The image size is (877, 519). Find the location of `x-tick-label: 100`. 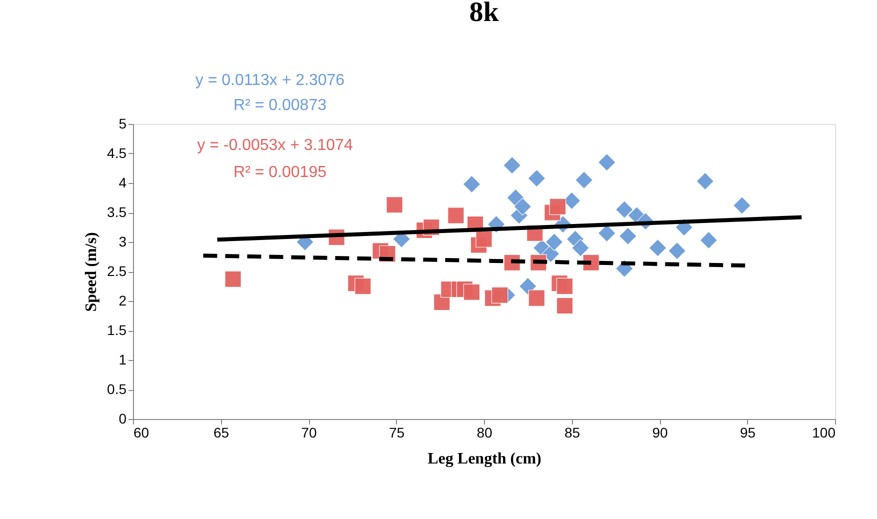

x-tick-label: 100 is located at coordinates (824, 432).